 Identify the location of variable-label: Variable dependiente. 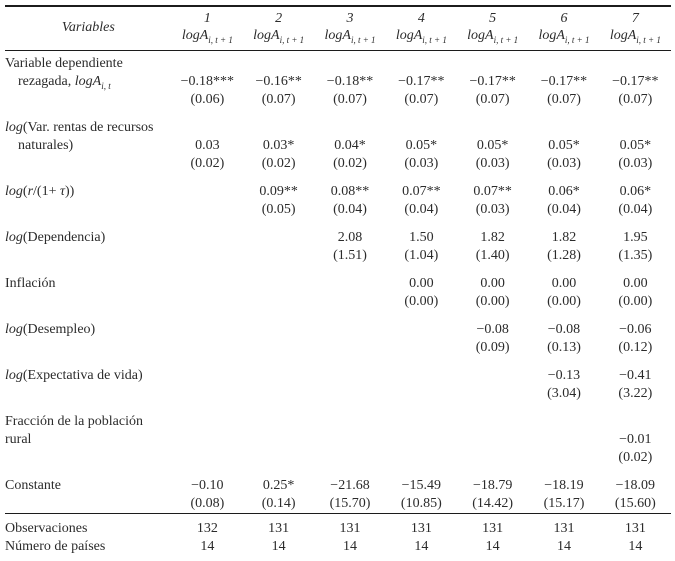
(64, 63).